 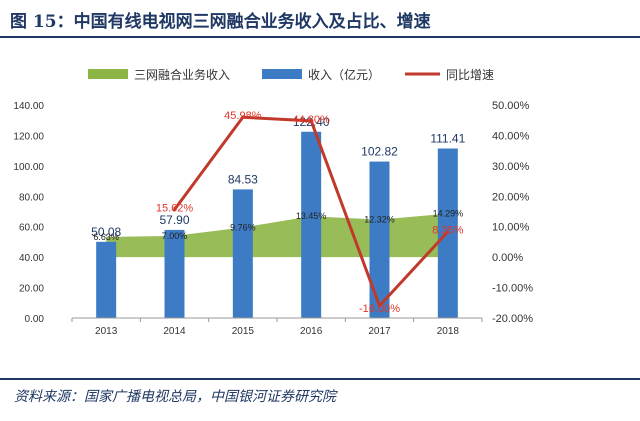 I want to click on y-right-tick-label: 50.00%, so click(x=511, y=106).